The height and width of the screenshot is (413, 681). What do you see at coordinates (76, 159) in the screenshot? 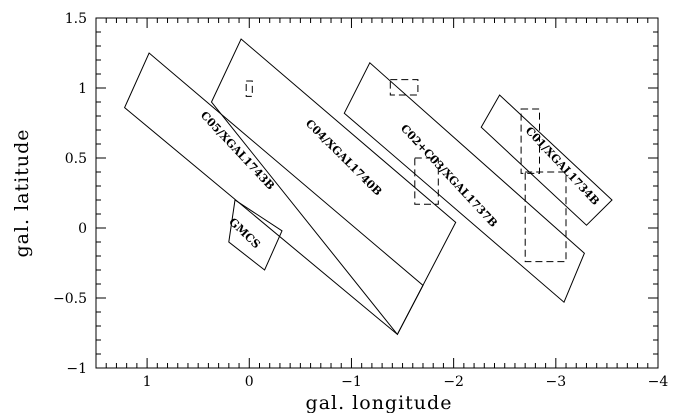
I see `y-tick-label: 0.5` at bounding box center [76, 159].